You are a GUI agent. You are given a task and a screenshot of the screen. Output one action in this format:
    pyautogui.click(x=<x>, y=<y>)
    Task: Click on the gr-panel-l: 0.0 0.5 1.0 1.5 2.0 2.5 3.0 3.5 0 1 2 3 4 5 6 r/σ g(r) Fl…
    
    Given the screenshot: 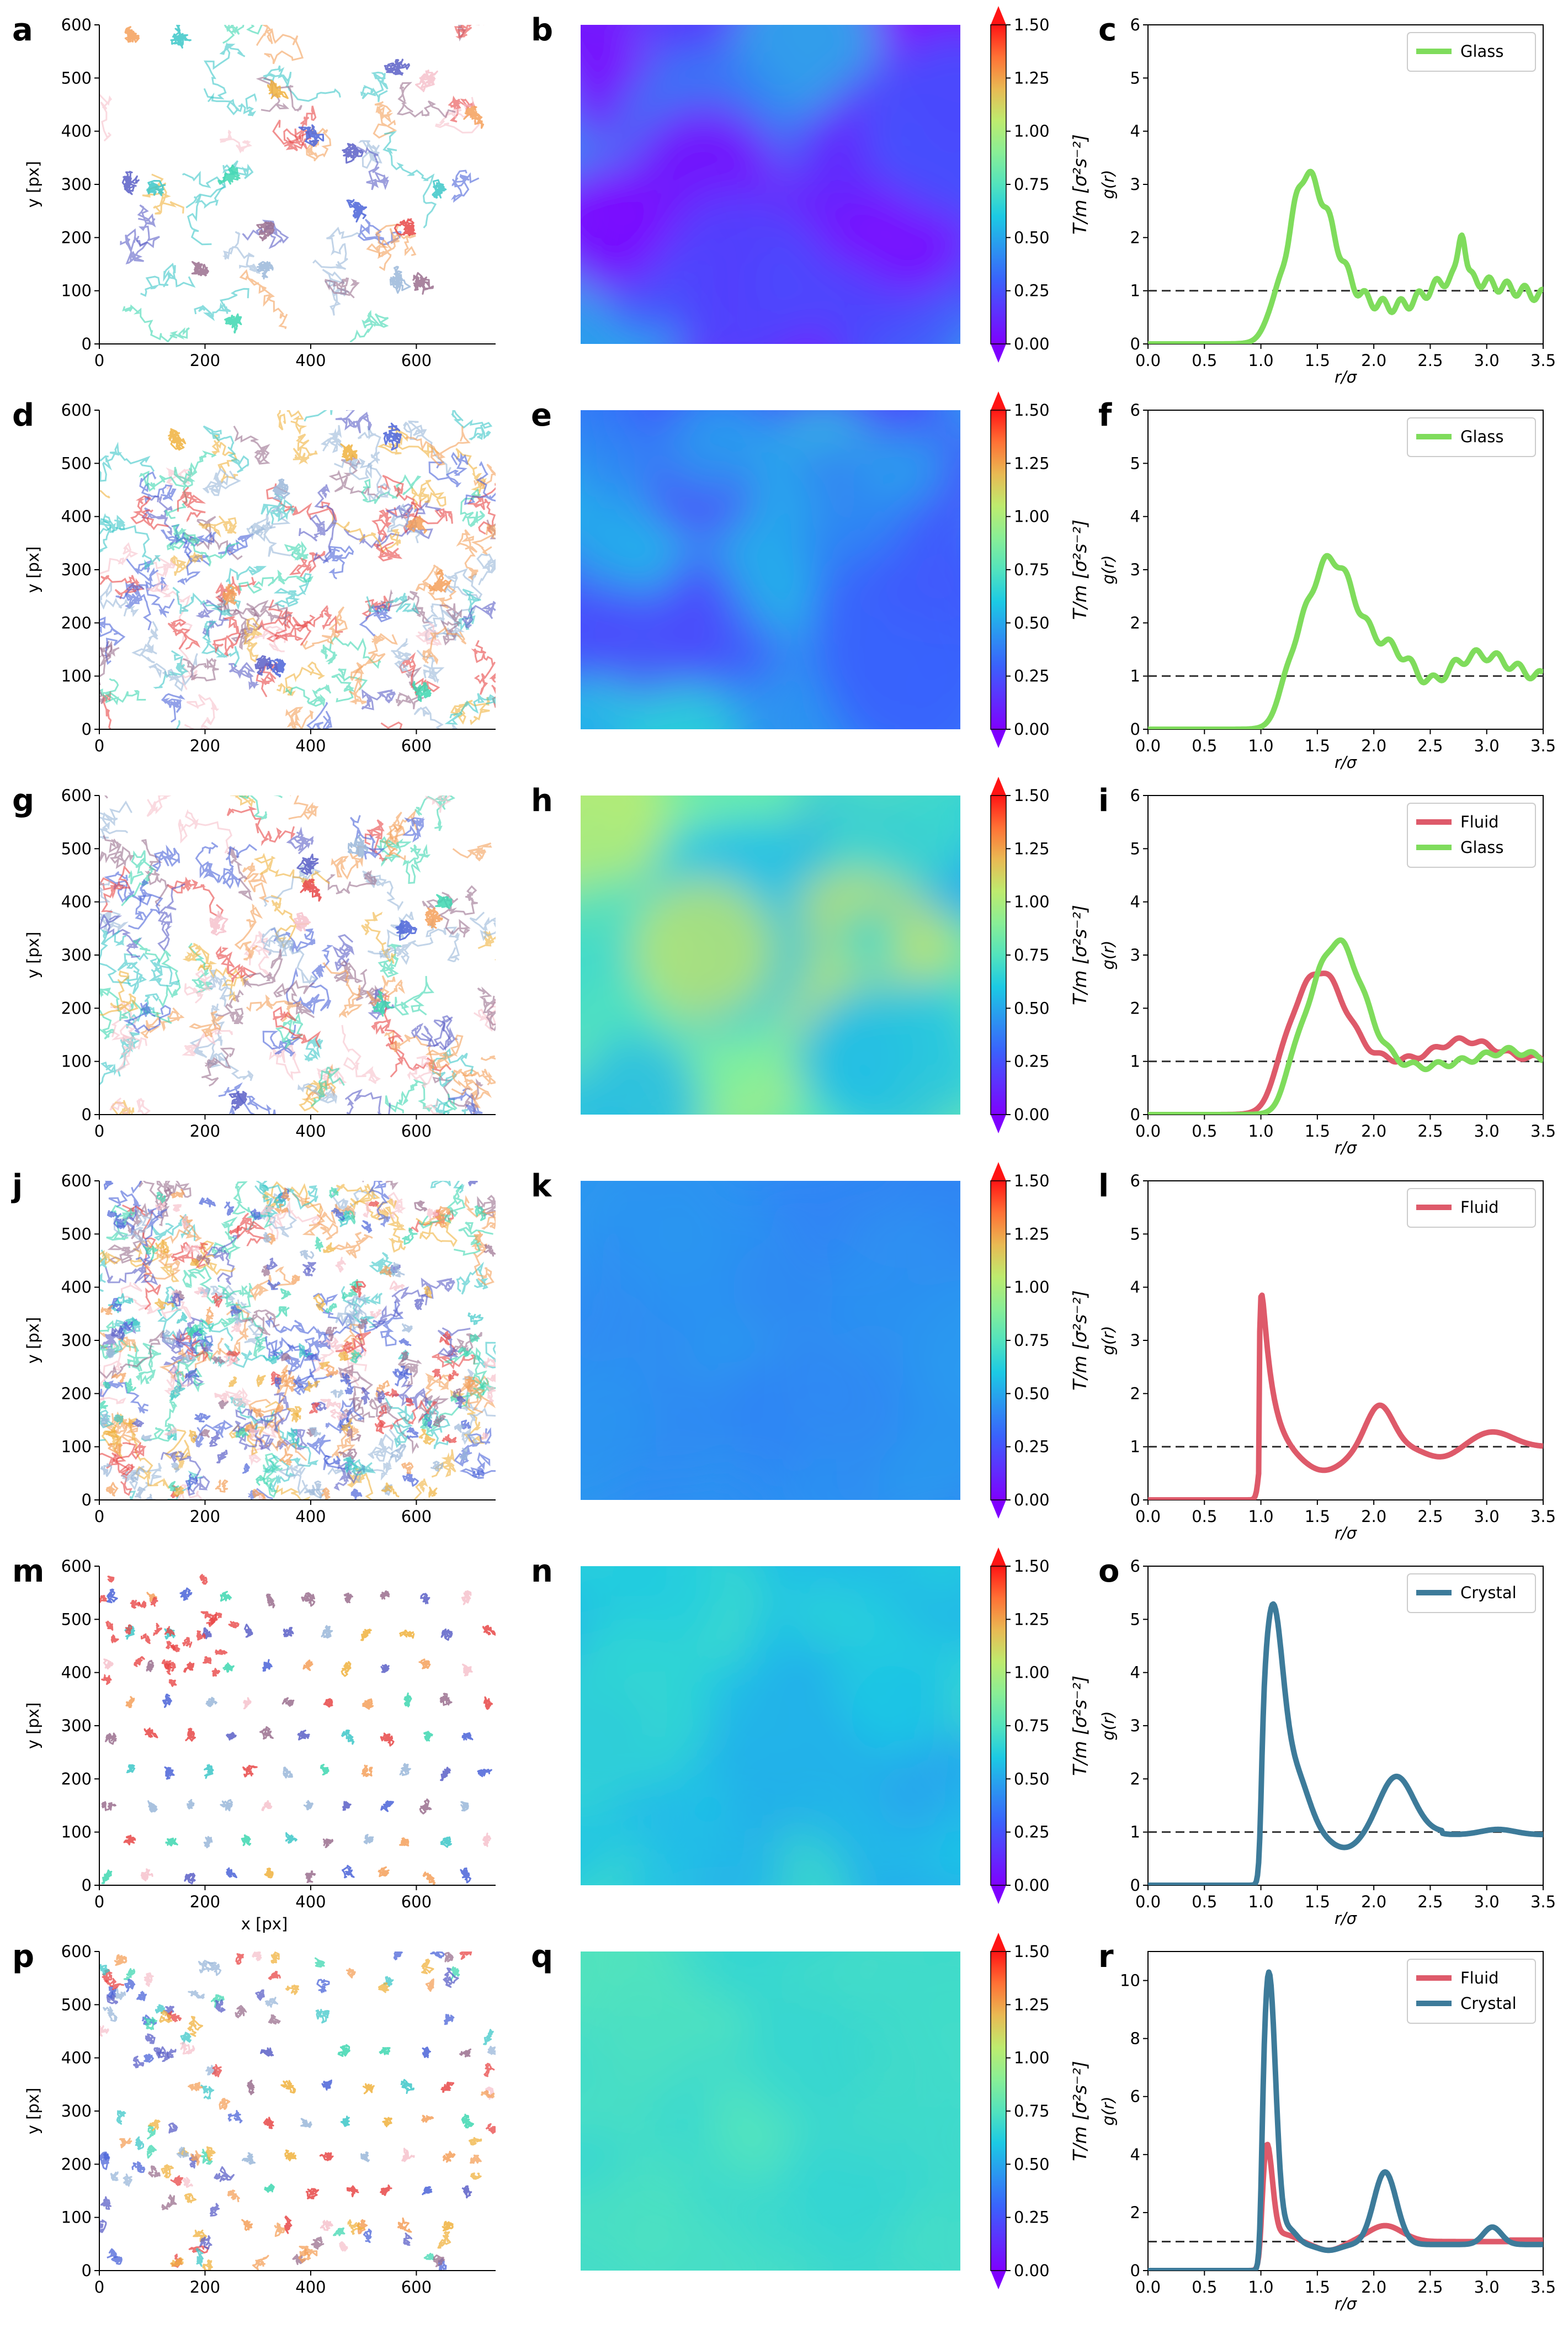 What is the action you would take?
    pyautogui.click(x=1327, y=1355)
    